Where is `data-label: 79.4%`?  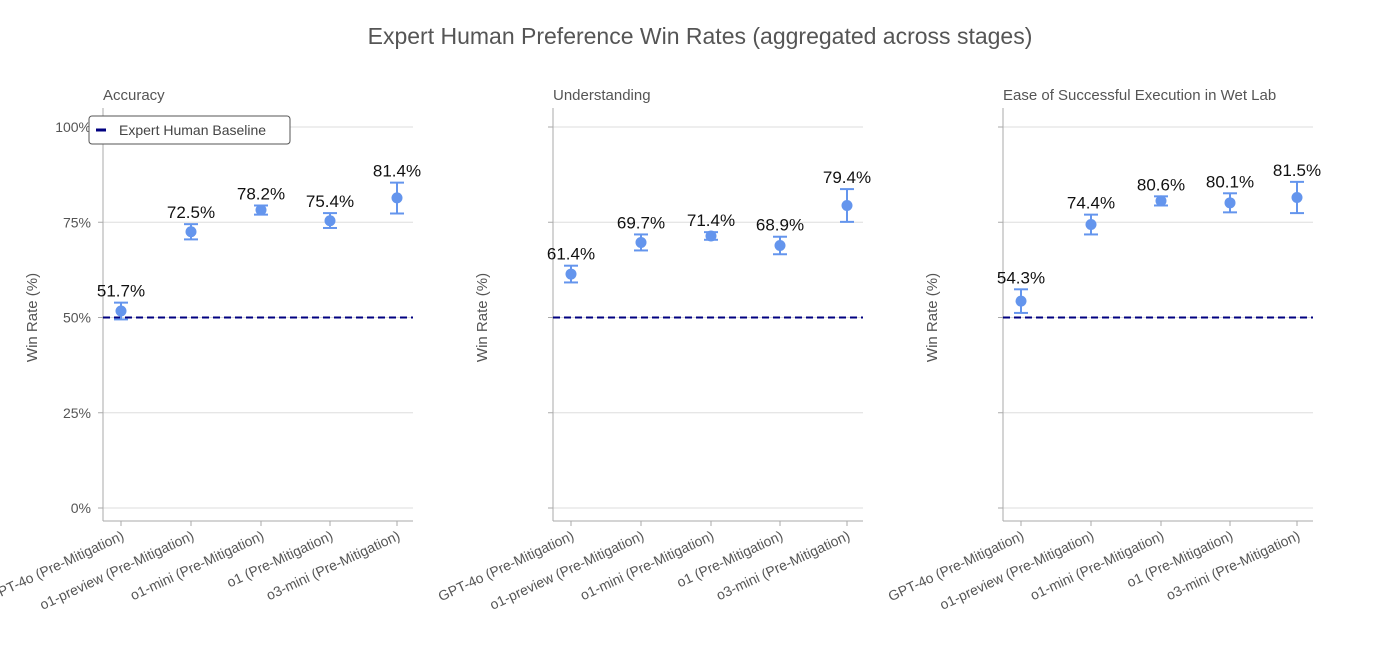 data-label: 79.4% is located at coordinates (847, 177).